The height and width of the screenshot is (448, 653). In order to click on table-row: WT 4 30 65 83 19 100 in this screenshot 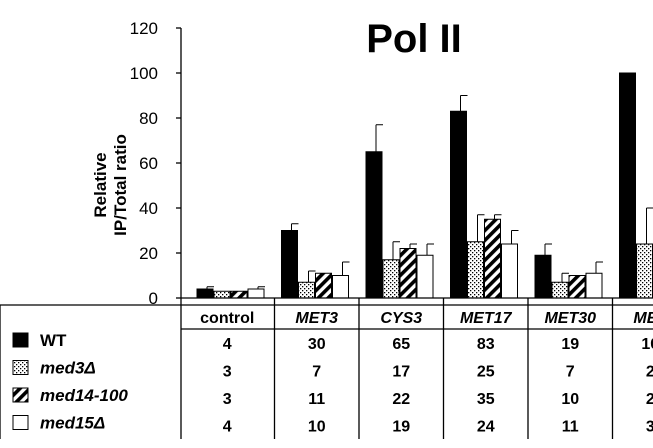, I will do `click(332, 342)`.